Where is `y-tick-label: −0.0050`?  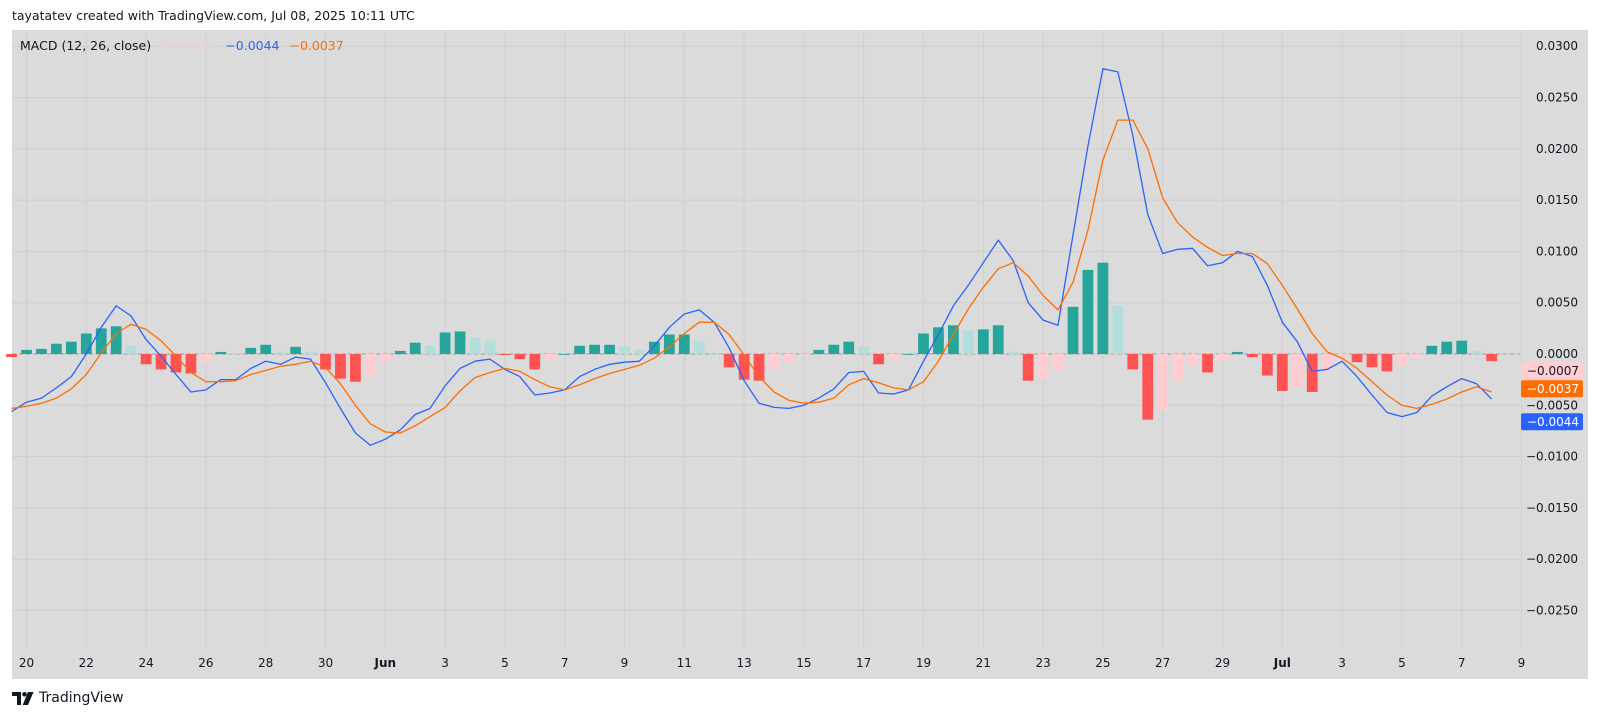 y-tick-label: −0.0050 is located at coordinates (1552, 405).